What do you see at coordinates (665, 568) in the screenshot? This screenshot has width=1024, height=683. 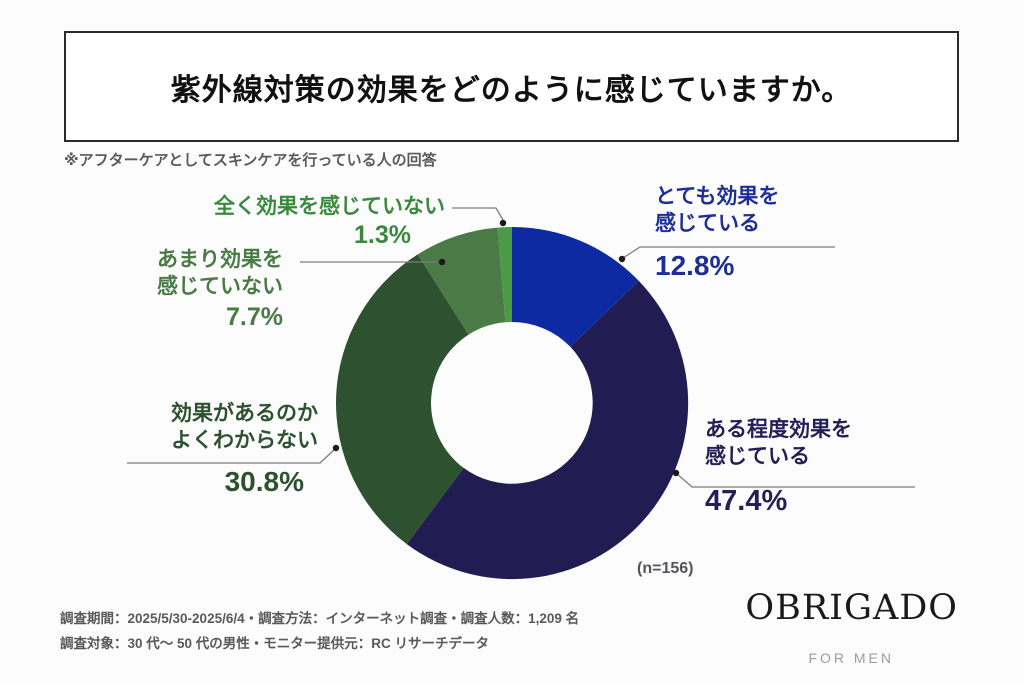 I see `sample-size: (n=156)` at bounding box center [665, 568].